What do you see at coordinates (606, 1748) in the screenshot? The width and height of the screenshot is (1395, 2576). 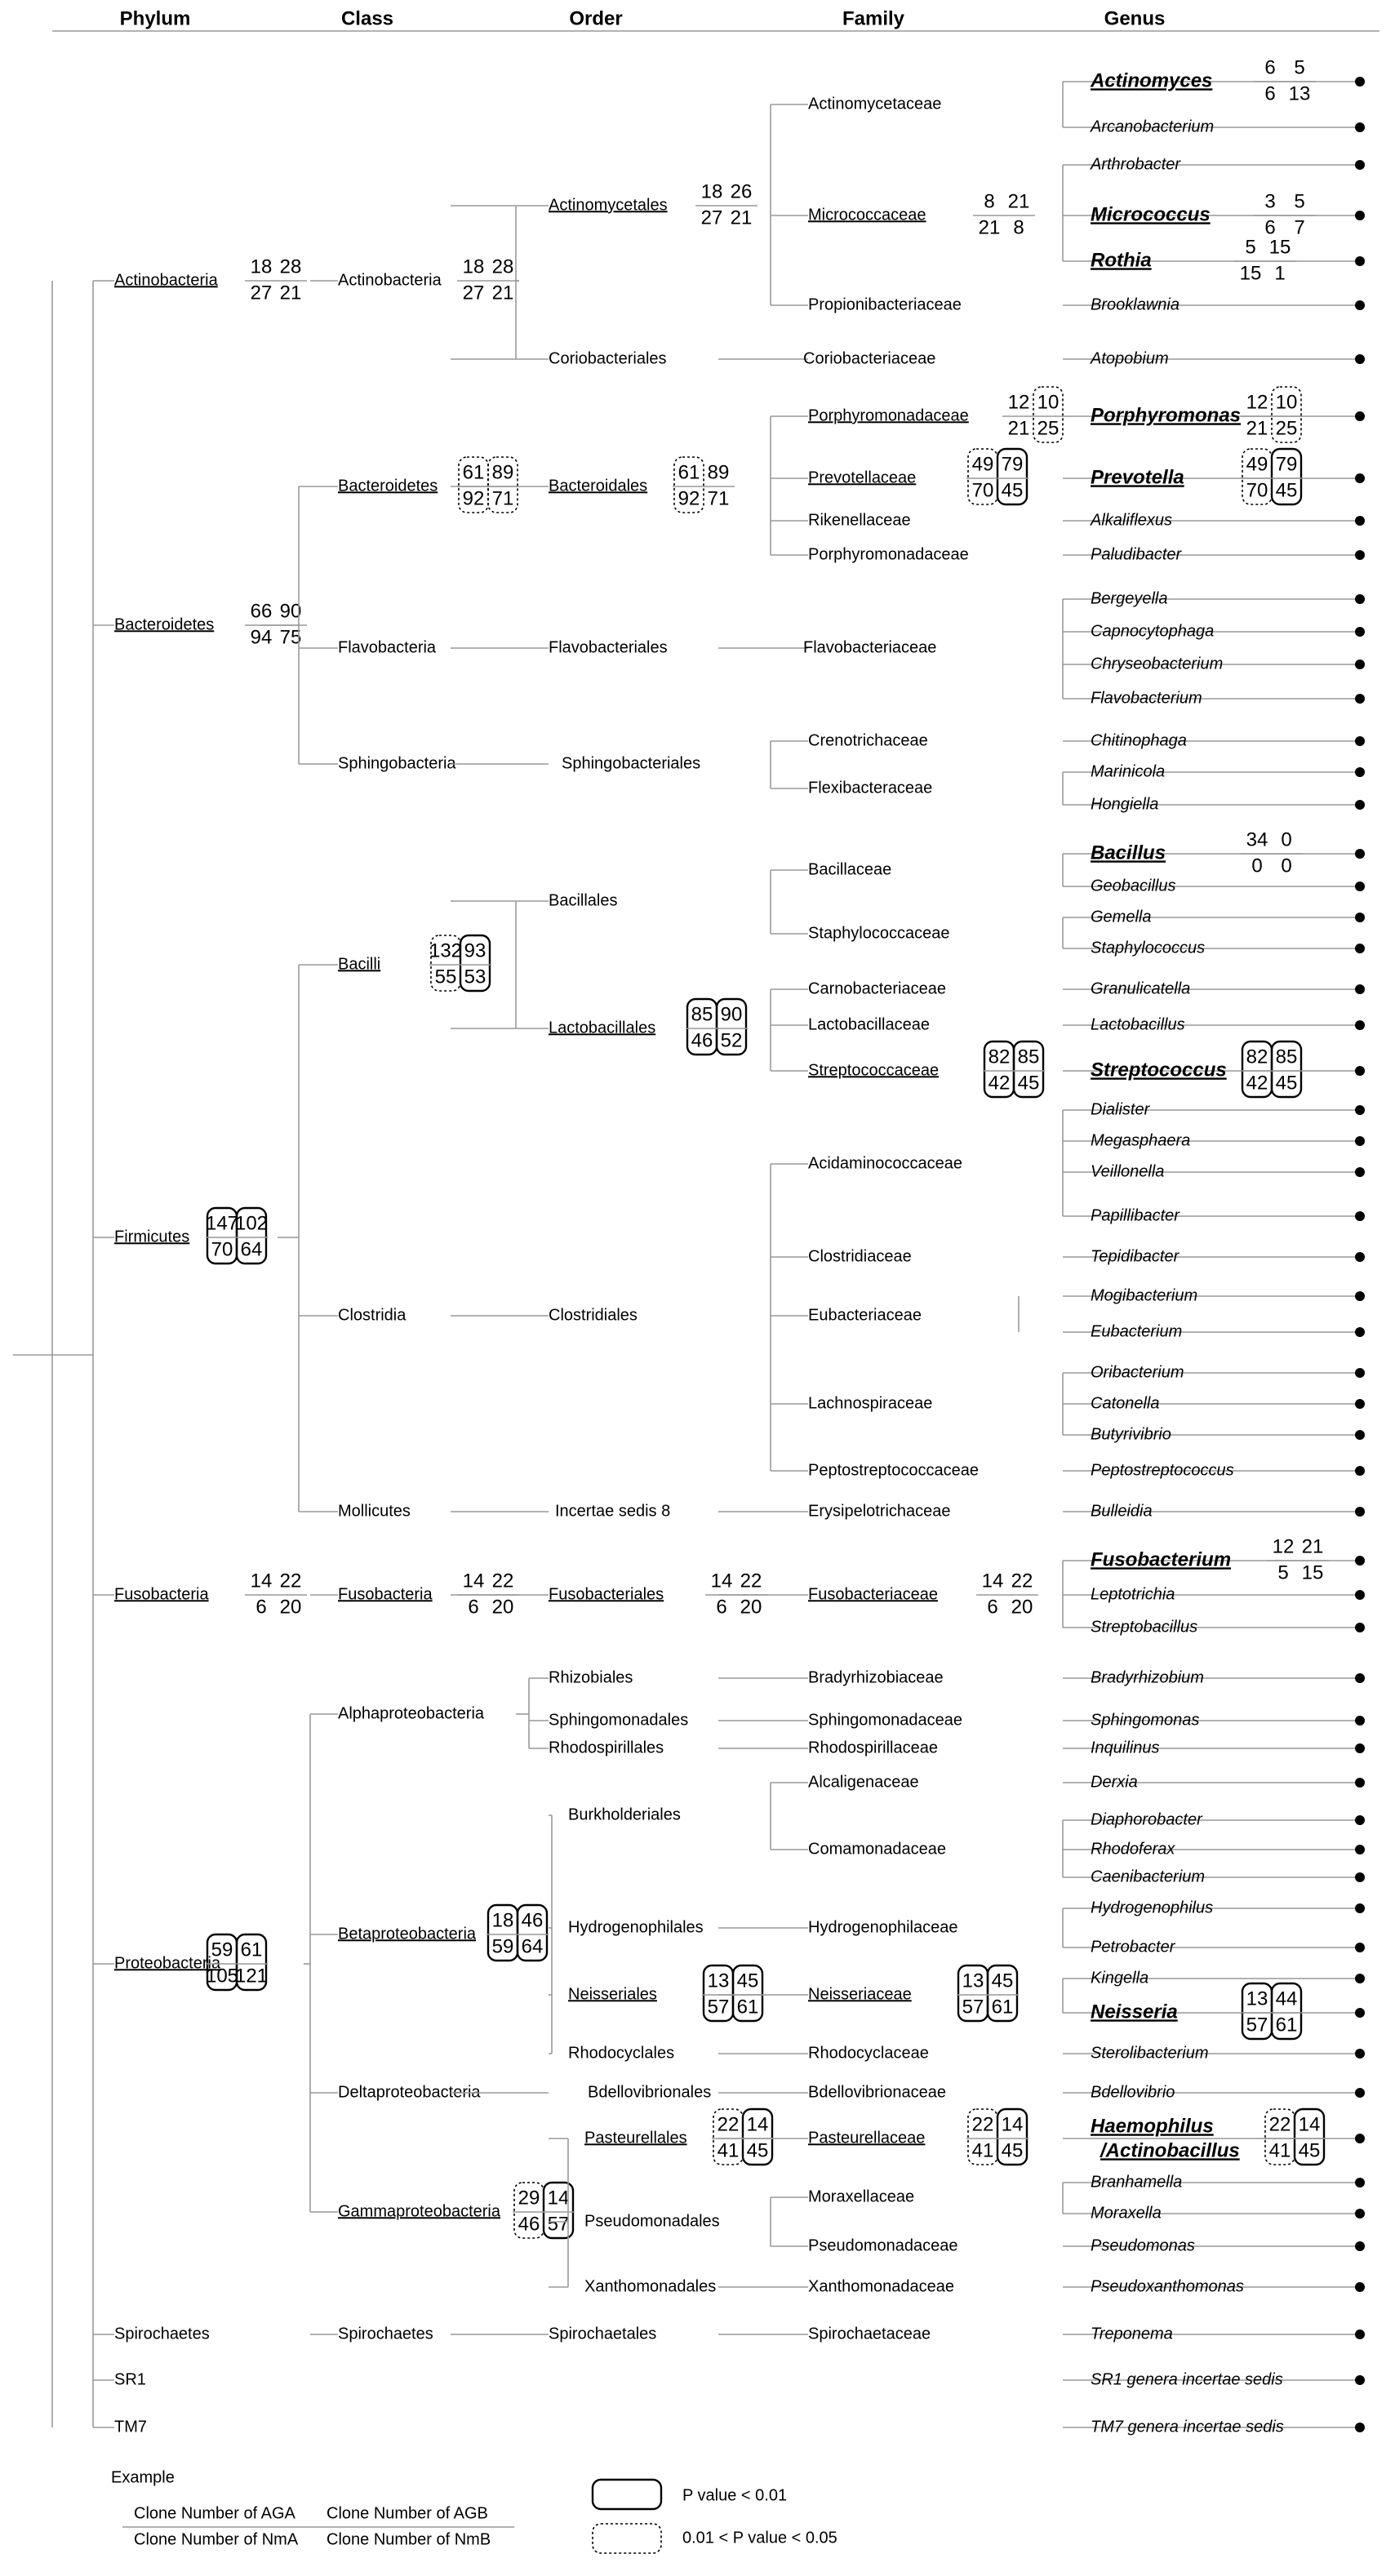 I see `order-rhodospirillales: Rhodospirillales` at bounding box center [606, 1748].